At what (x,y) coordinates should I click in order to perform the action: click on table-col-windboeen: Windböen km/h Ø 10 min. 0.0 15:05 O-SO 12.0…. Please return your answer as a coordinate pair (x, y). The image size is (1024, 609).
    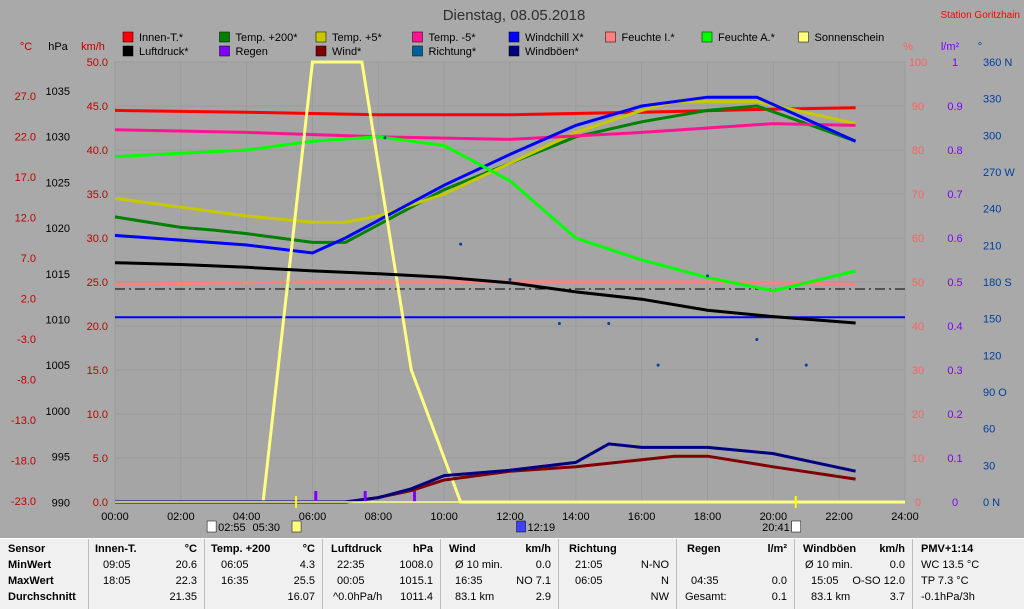
    Looking at the image, I should click on (853, 574).